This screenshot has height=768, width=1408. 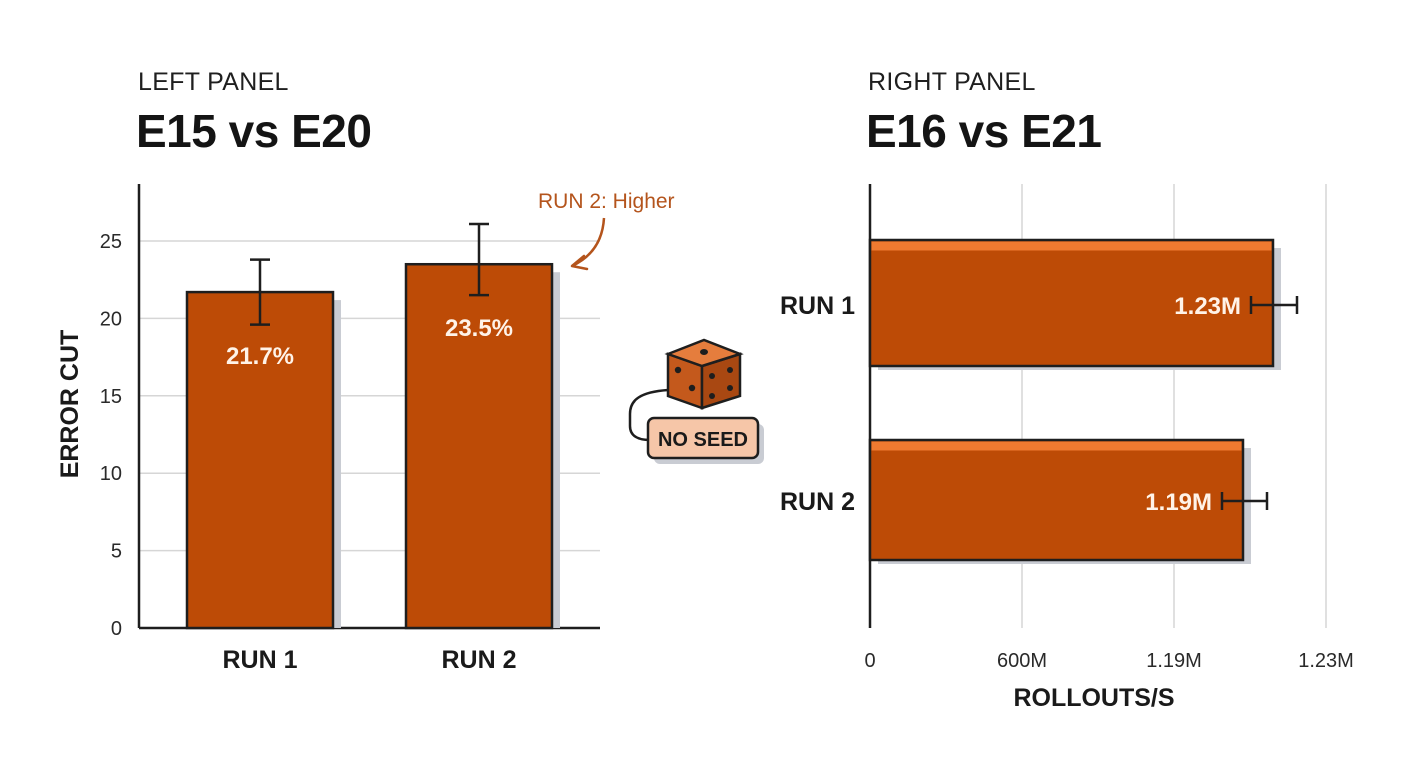 I want to click on badge-label: NO SEED, so click(x=703, y=440).